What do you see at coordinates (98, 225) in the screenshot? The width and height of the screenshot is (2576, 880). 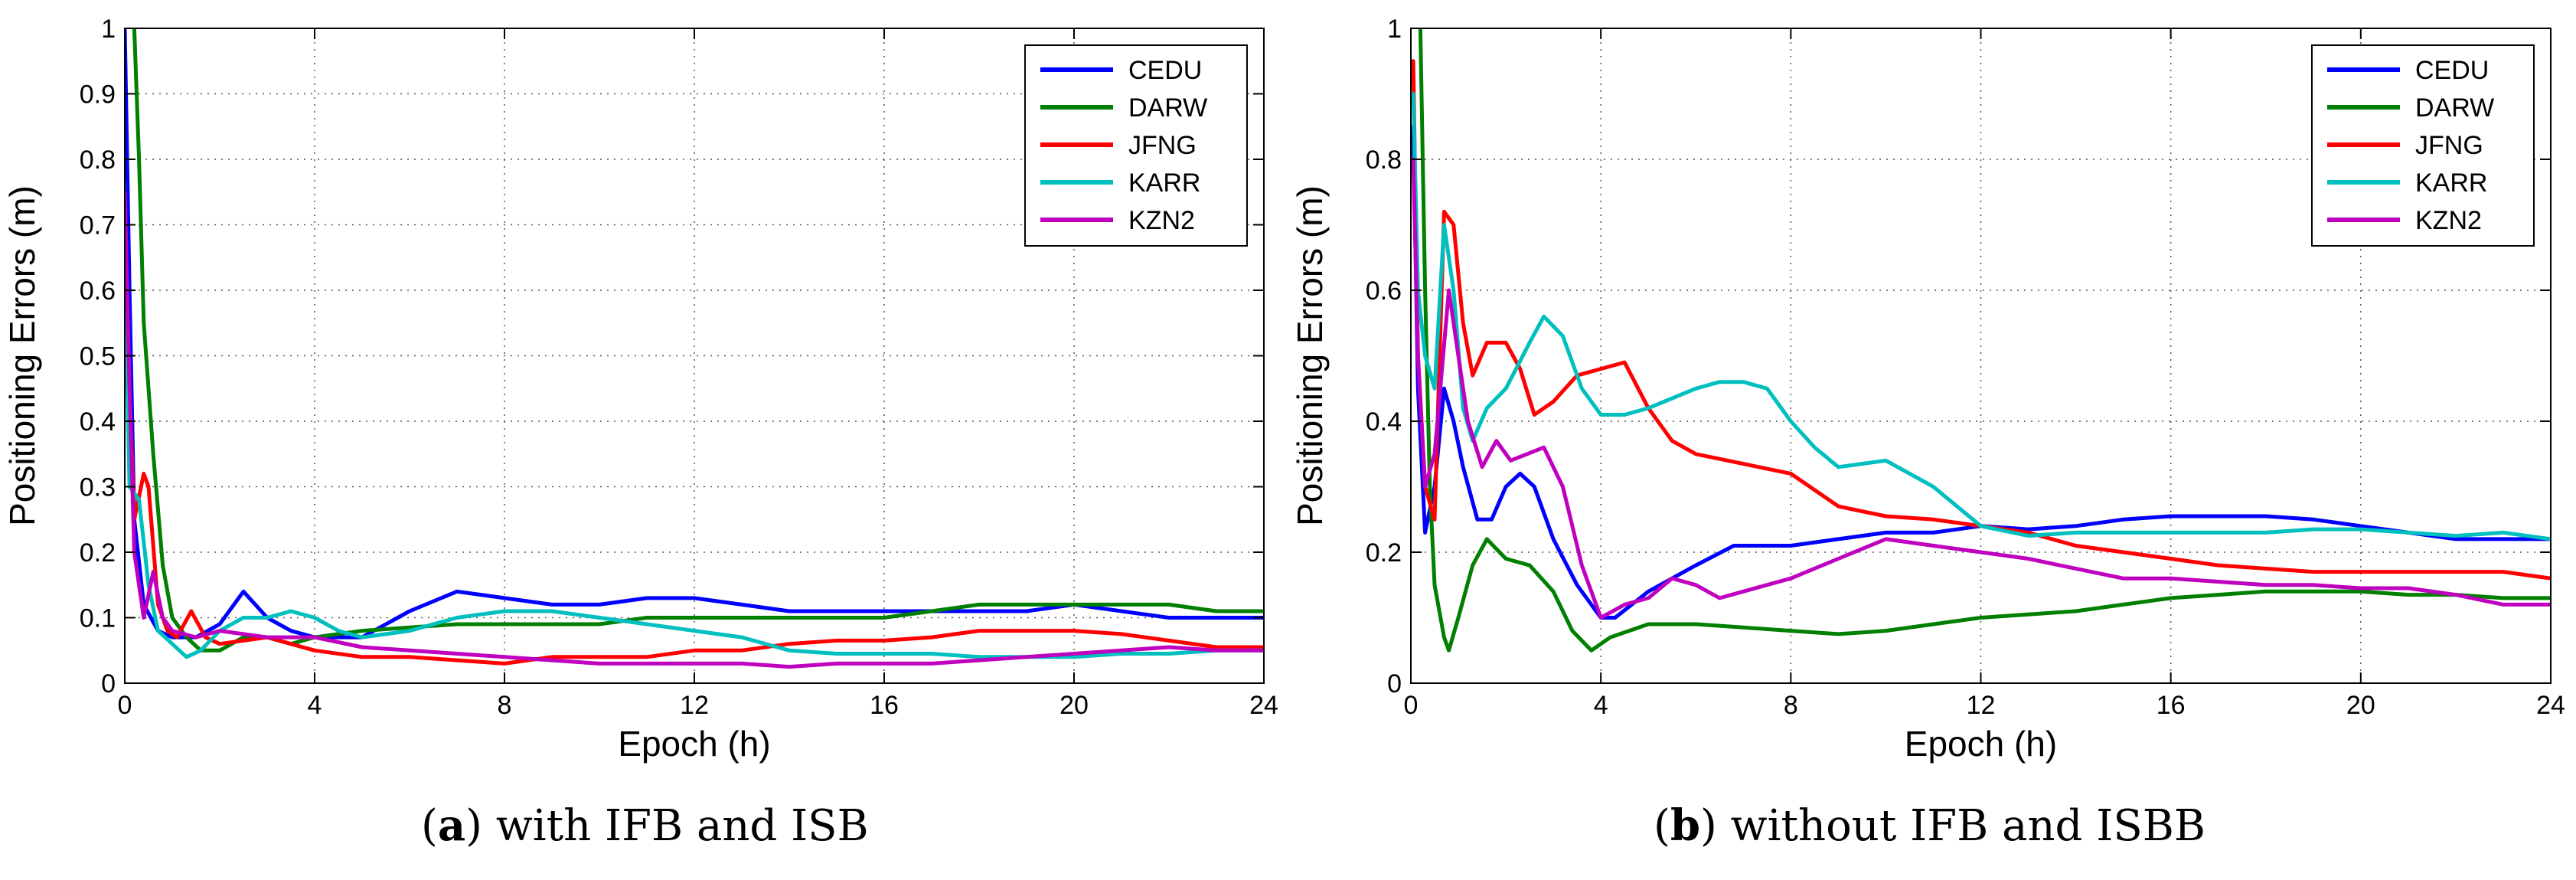 I see `y-tick-label: 0.7` at bounding box center [98, 225].